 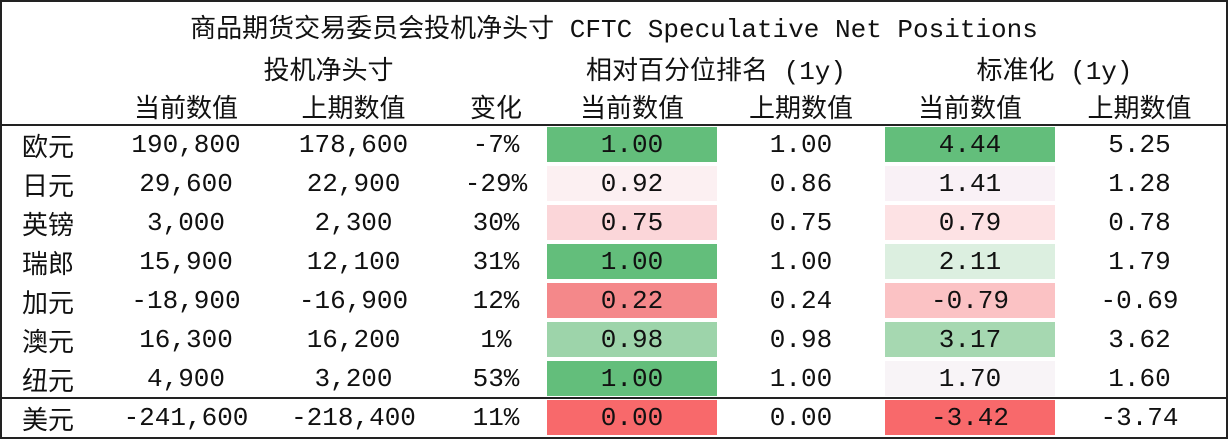 I want to click on table-cell: 22,900, so click(x=353, y=184).